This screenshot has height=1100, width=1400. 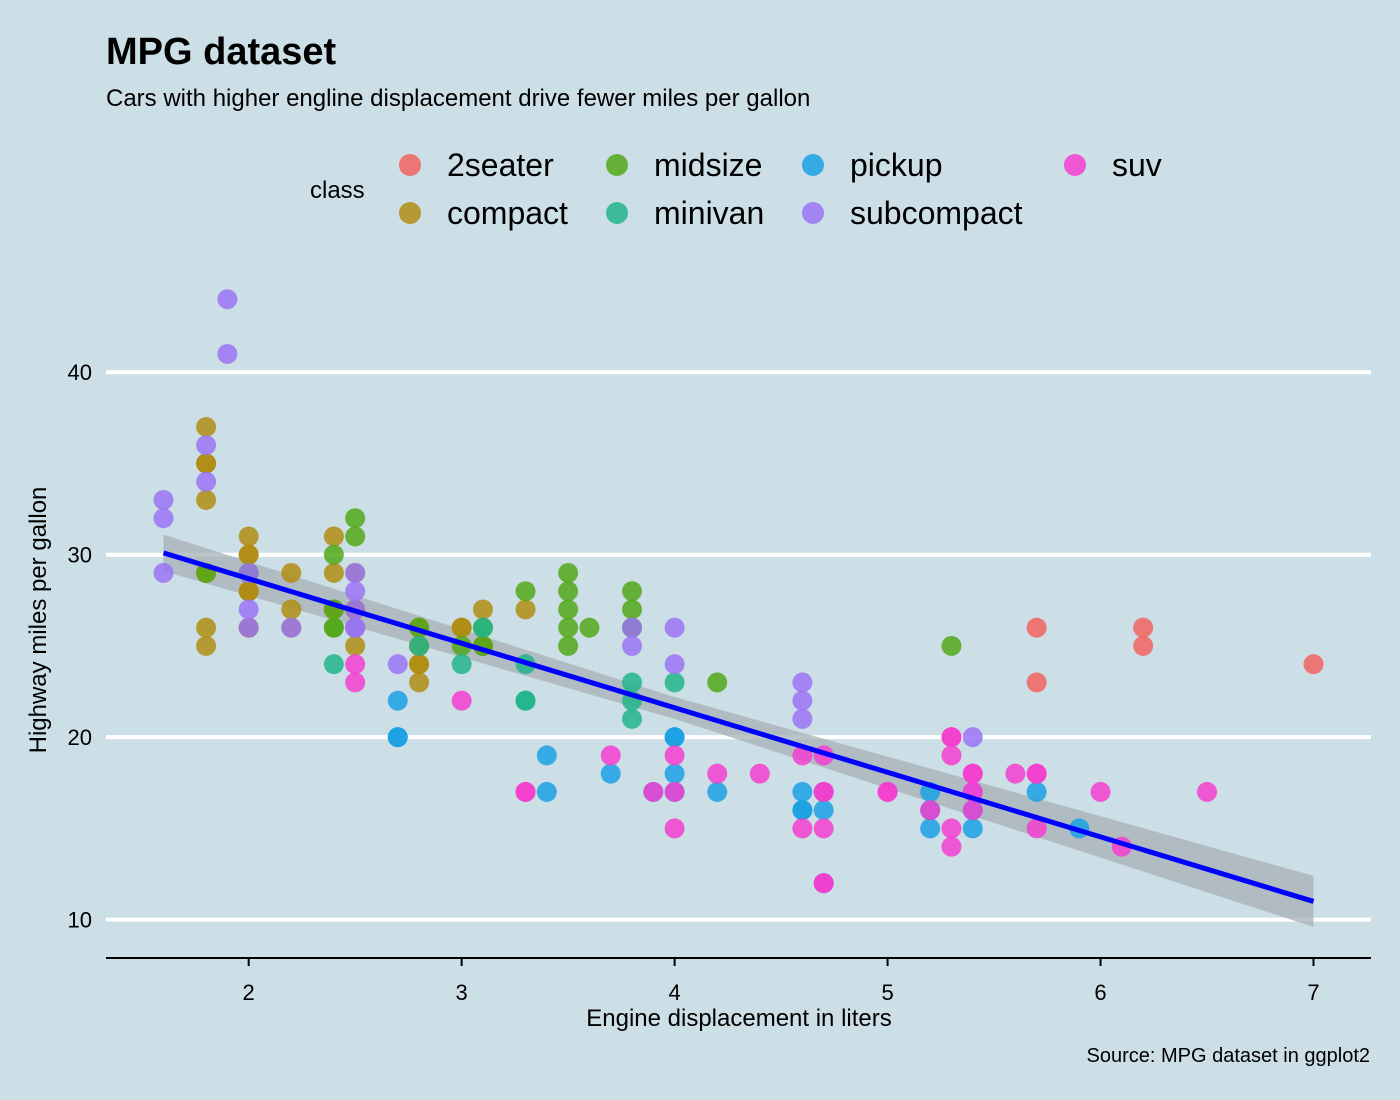 I want to click on chart-title: MPG dataset, so click(x=221, y=52).